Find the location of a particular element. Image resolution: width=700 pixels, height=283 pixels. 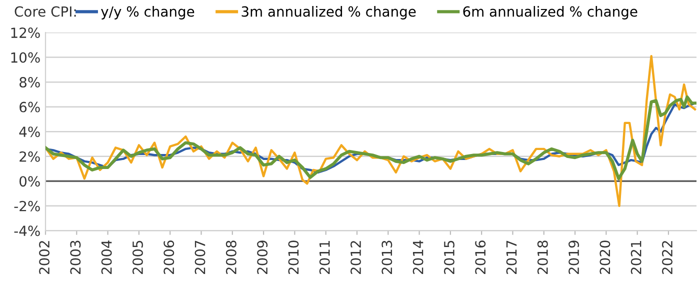

y-tick-label: 2% is located at coordinates (30, 156).